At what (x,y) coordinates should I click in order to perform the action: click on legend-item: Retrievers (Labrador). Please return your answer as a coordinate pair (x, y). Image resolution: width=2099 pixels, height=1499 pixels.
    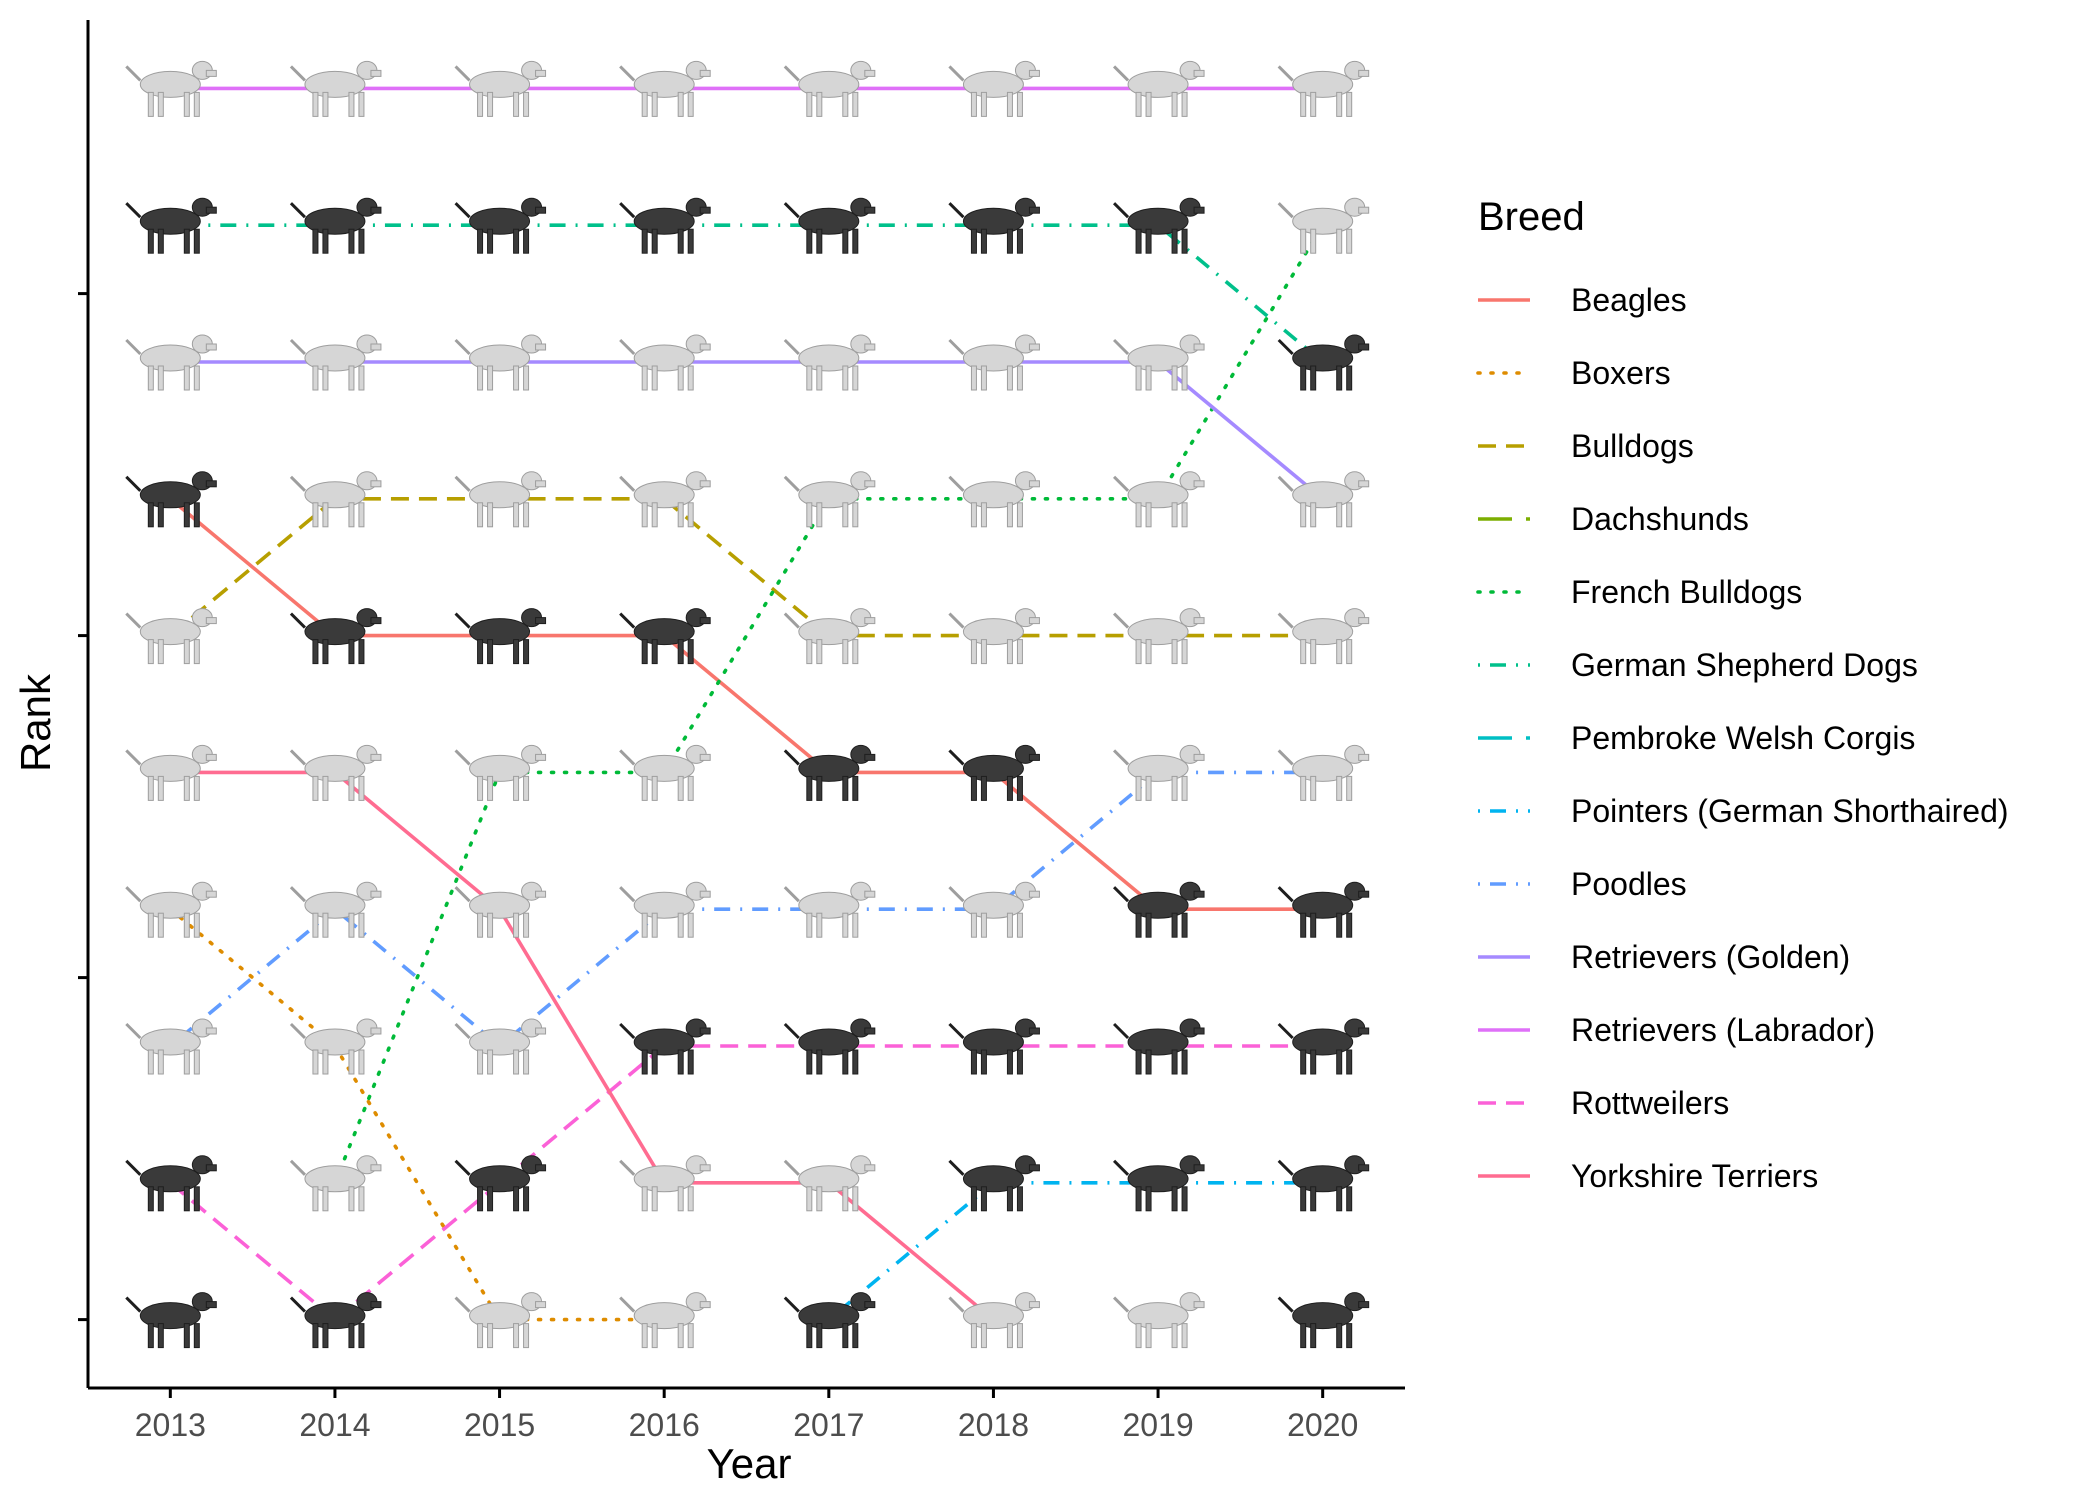
    Looking at the image, I should click on (1676, 1030).